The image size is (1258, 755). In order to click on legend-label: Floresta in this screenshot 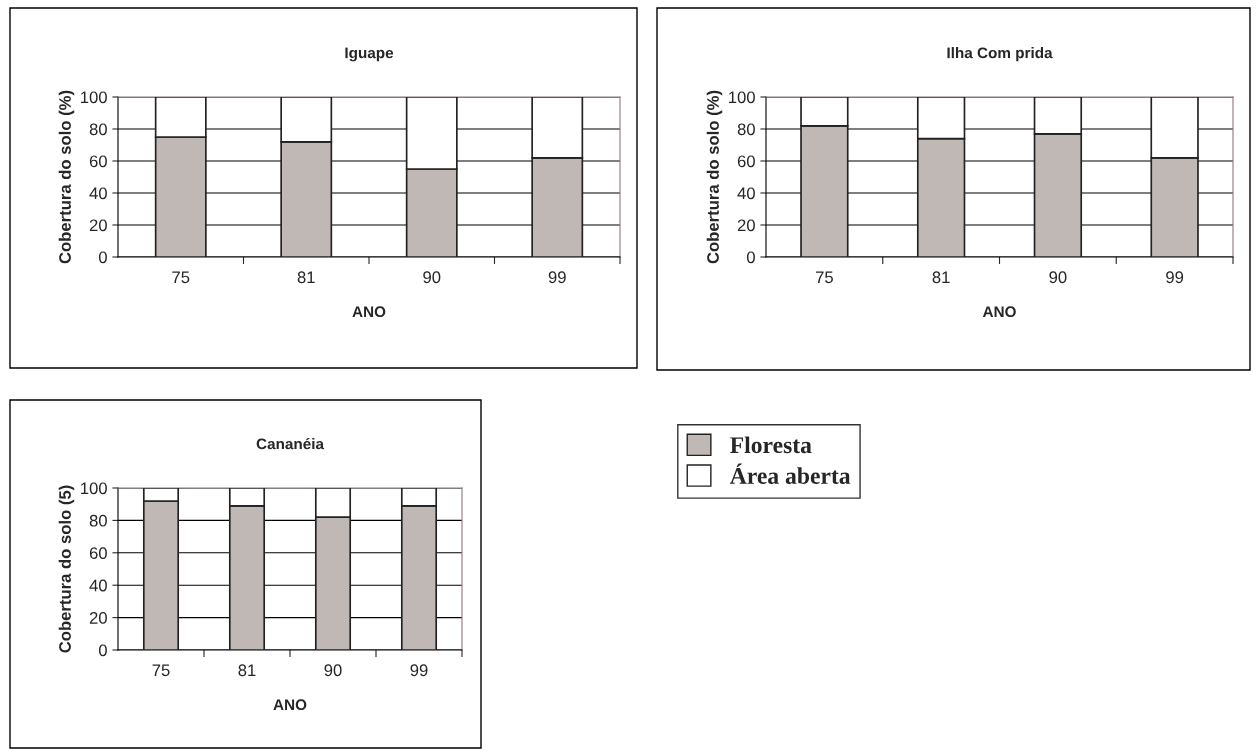, I will do `click(771, 445)`.